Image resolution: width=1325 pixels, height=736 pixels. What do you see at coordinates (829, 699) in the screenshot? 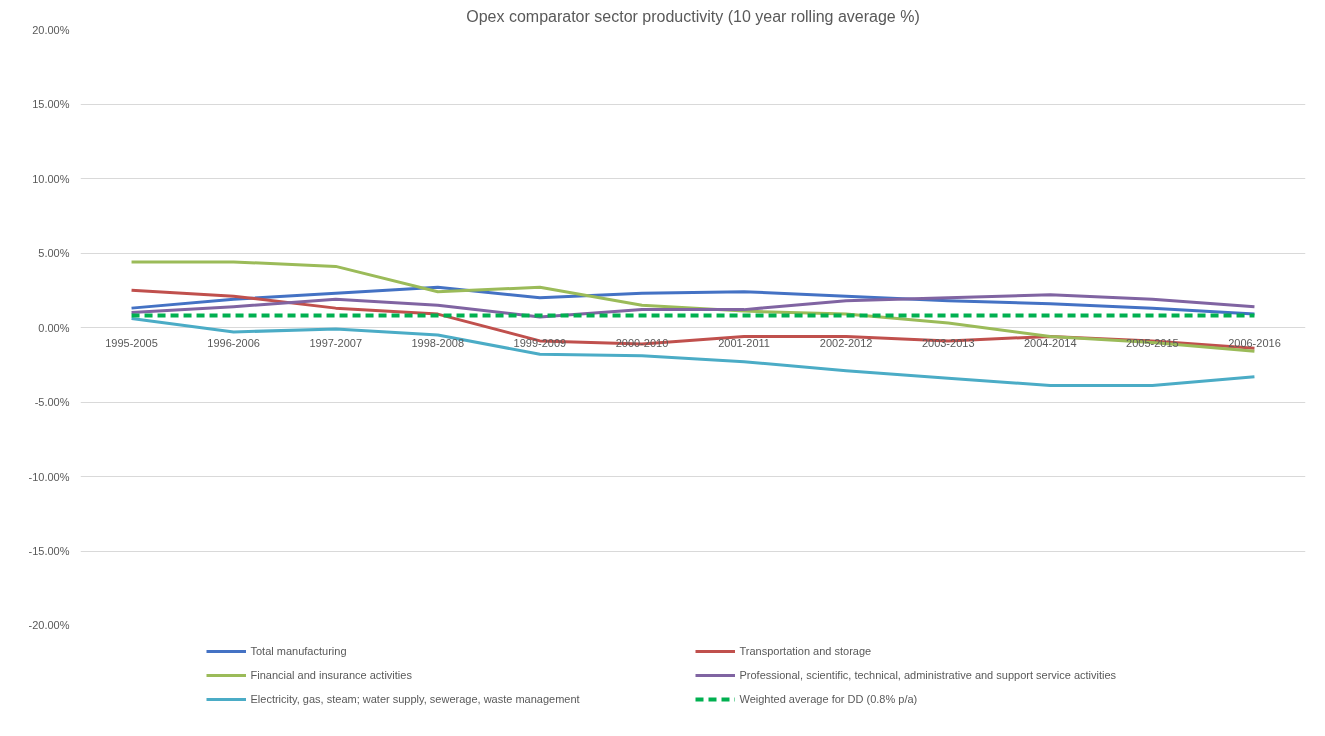
I see `legend-label: Weighted average for DD (0.8% p/a)` at bounding box center [829, 699].